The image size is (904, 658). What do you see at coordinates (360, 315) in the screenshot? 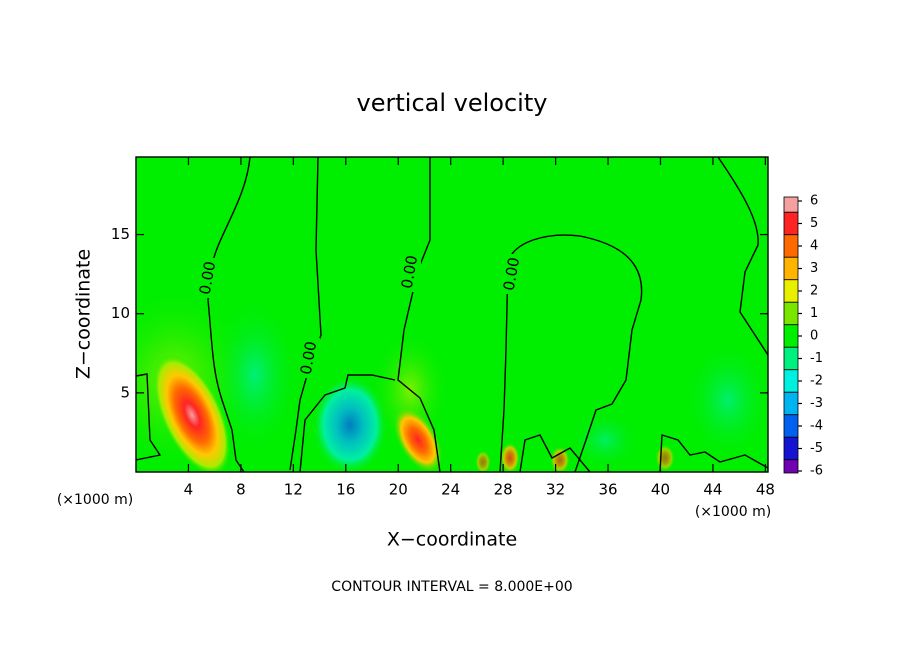
I see `contour-labels: 0.00 0.00 0.00 0.00` at bounding box center [360, 315].